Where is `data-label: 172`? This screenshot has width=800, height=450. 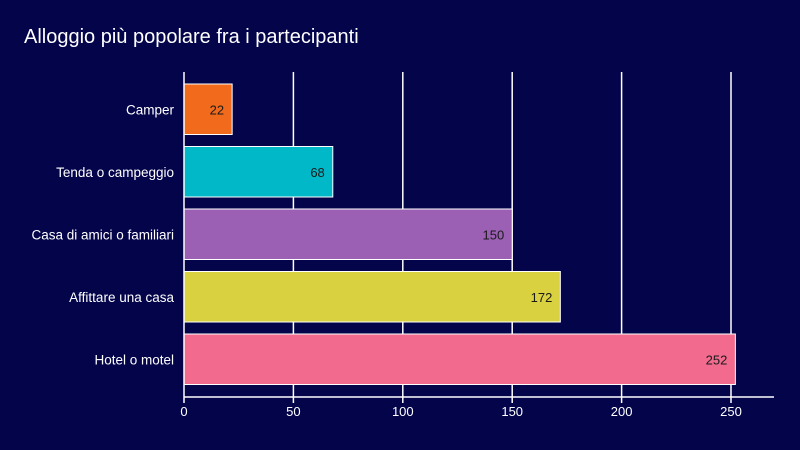
data-label: 172 is located at coordinates (542, 297).